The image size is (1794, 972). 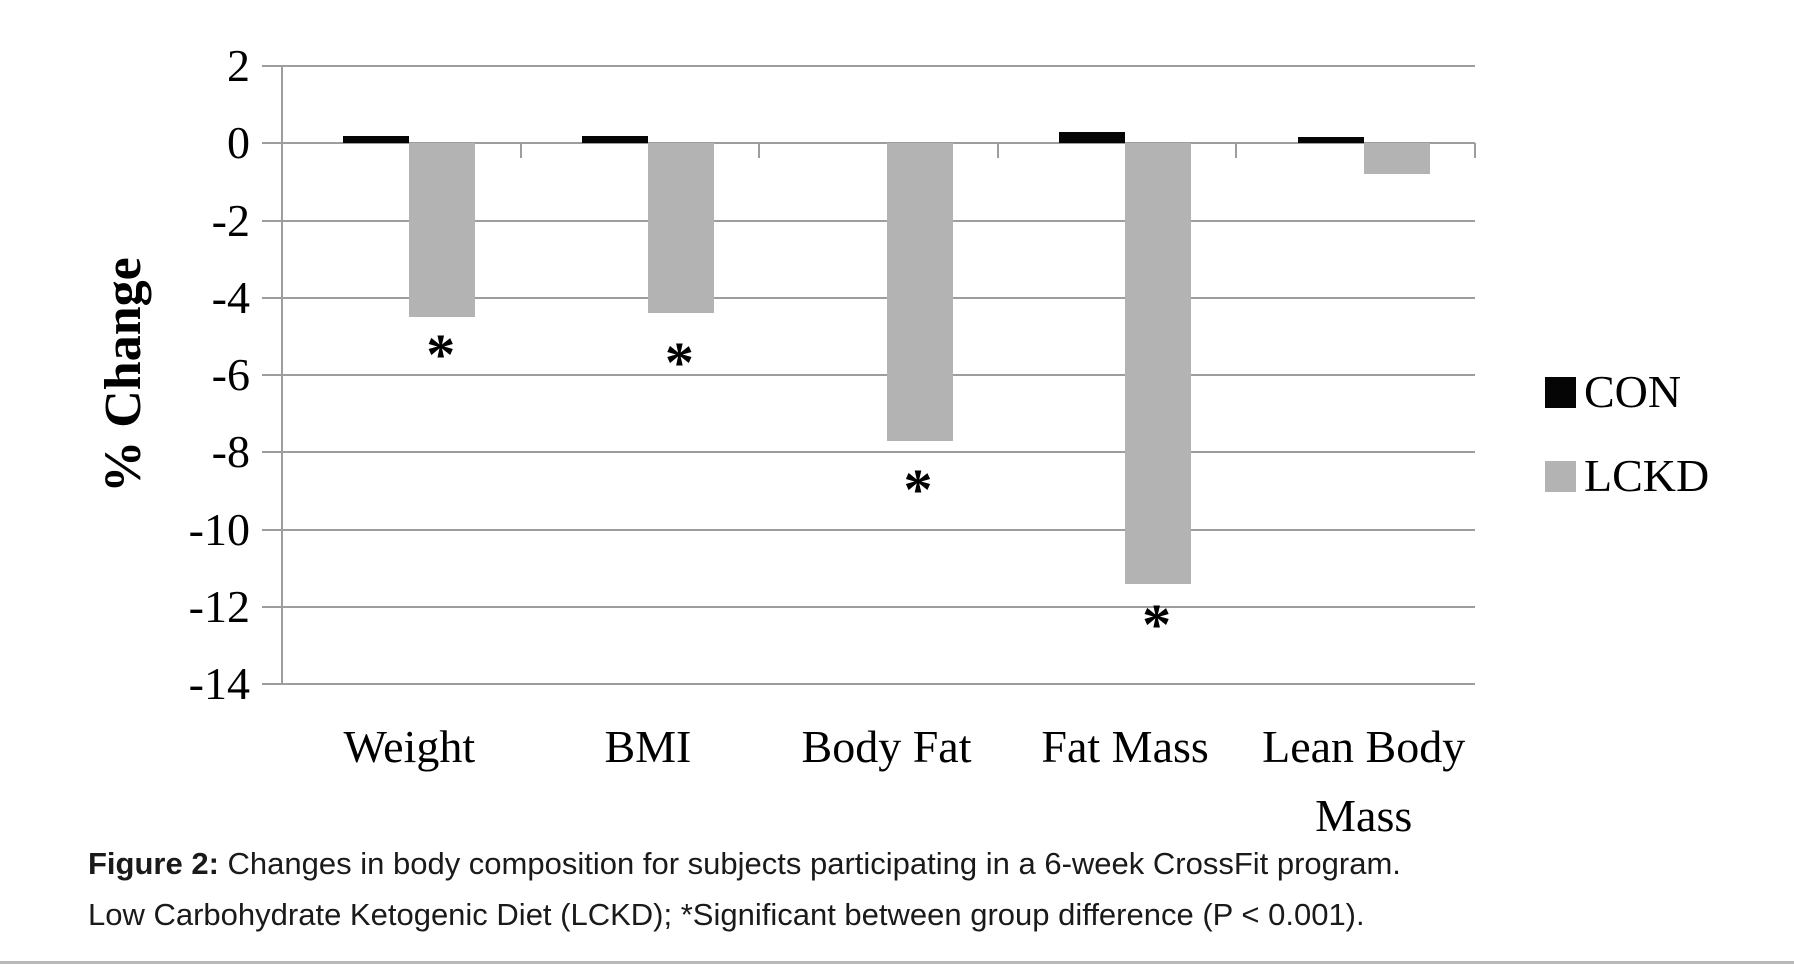 I want to click on x-category-label-bmi: BMI, so click(x=648, y=746).